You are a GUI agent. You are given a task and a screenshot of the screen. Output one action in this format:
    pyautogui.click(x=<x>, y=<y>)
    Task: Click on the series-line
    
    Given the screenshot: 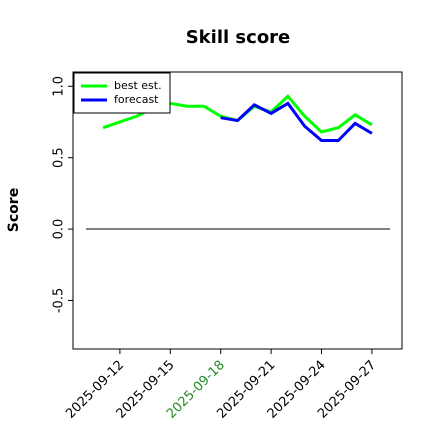 What is the action you would take?
    pyautogui.click(x=296, y=122)
    